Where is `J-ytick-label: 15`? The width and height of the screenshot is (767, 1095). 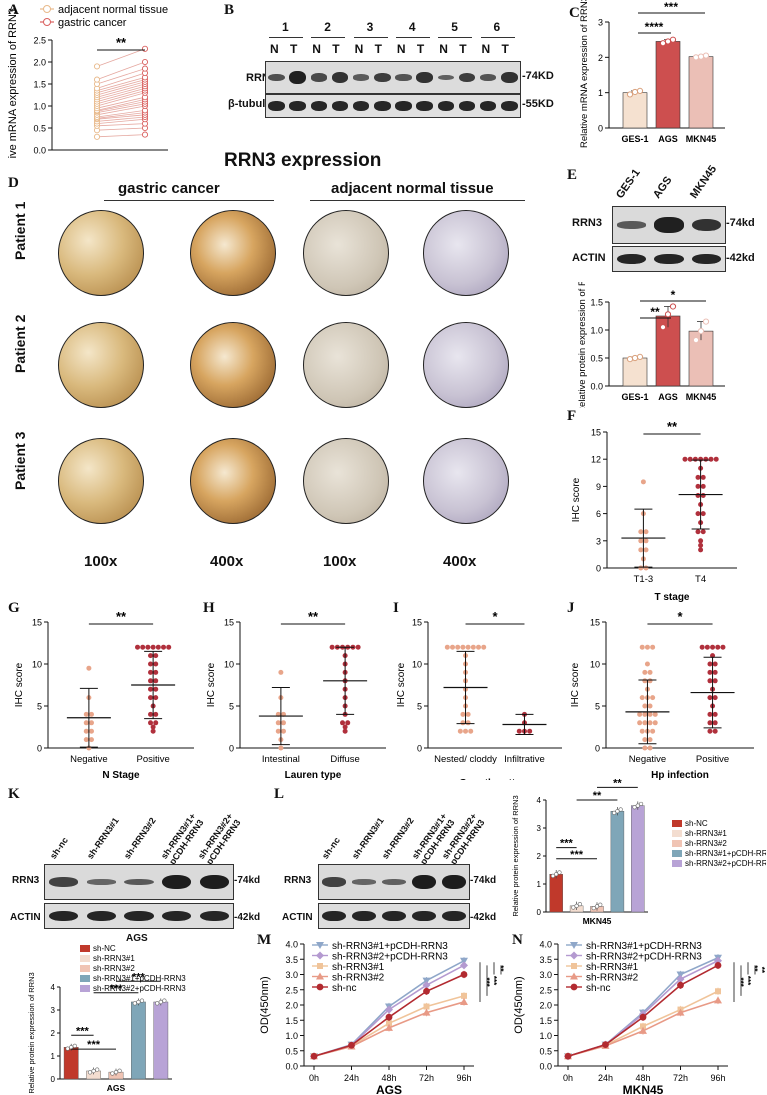
J-ytick-label: 15 is located at coordinates (595, 623).